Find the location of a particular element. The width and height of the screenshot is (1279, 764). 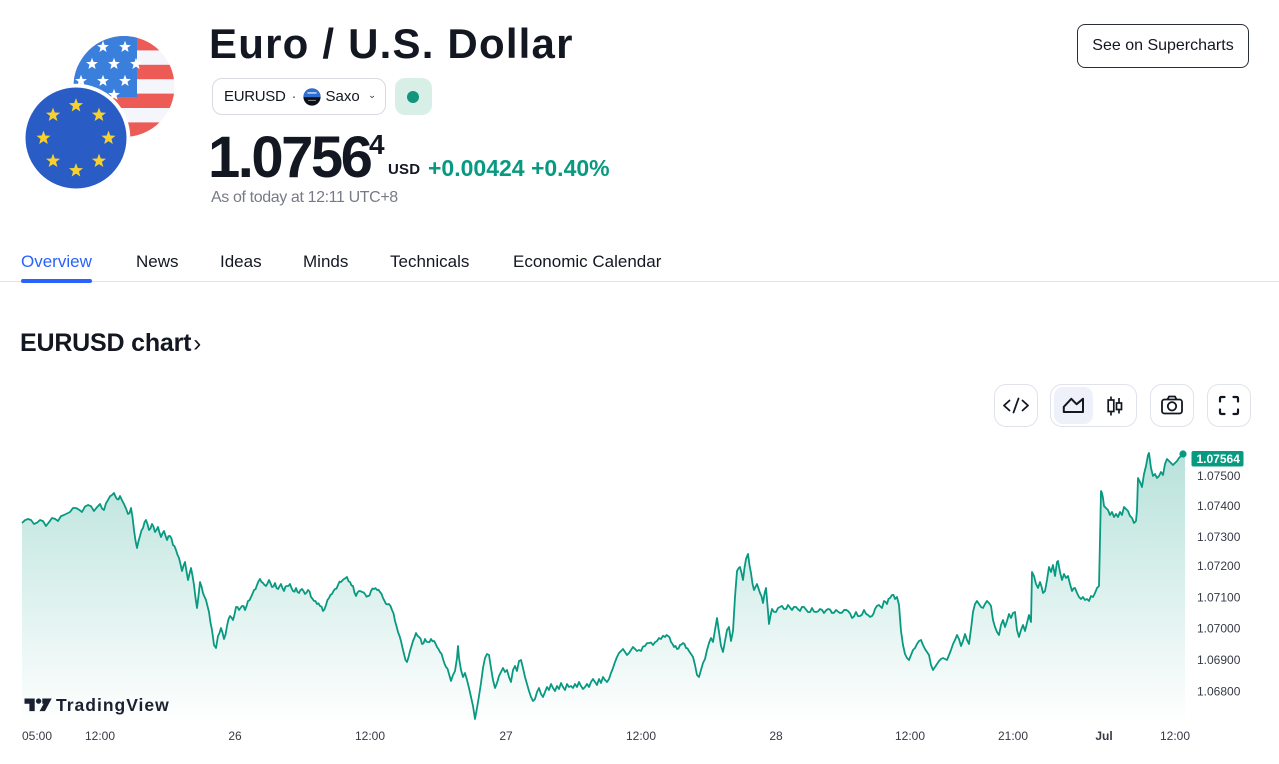

svg-text: 1.07400 is located at coordinates (1219, 506).